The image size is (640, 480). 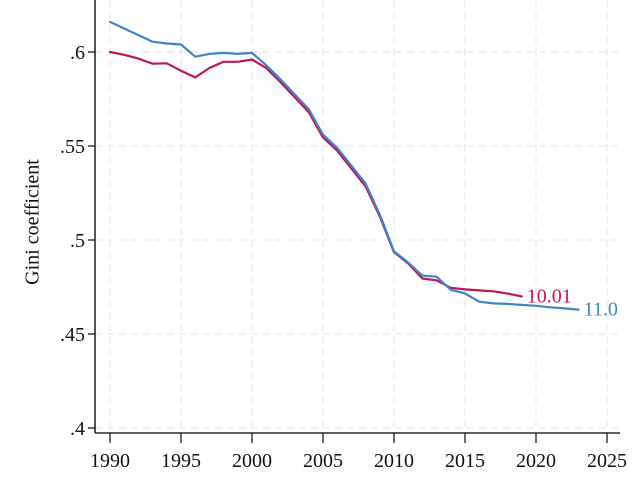 What do you see at coordinates (536, 461) in the screenshot?
I see `x-tick-label: 2020` at bounding box center [536, 461].